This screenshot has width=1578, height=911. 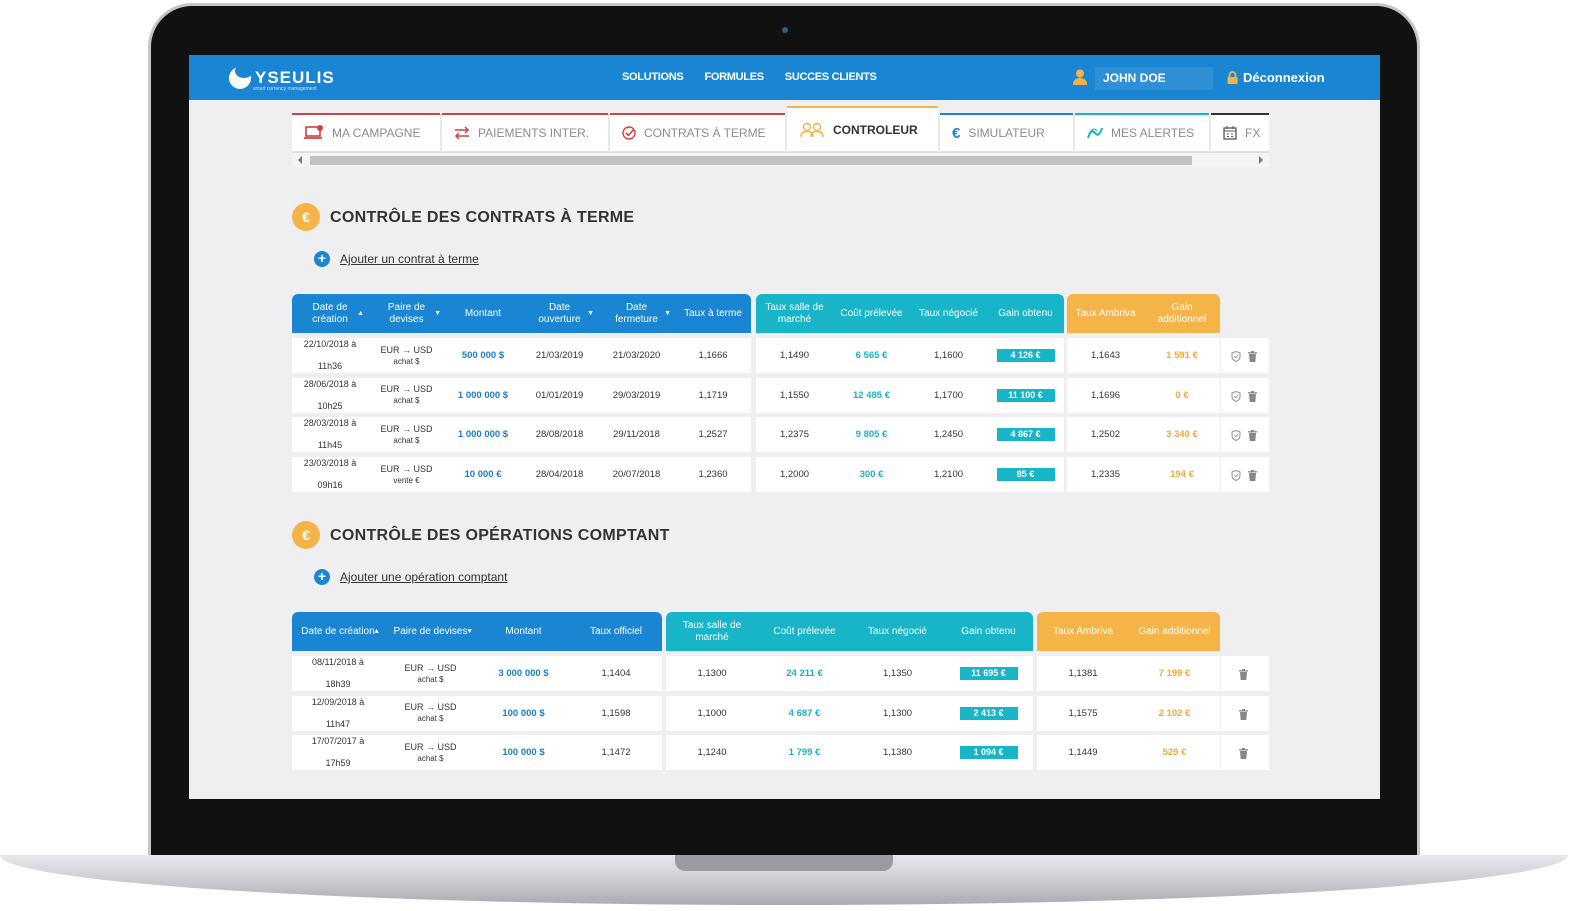 What do you see at coordinates (295, 77) in the screenshot?
I see `logo-text: YSEULIS` at bounding box center [295, 77].